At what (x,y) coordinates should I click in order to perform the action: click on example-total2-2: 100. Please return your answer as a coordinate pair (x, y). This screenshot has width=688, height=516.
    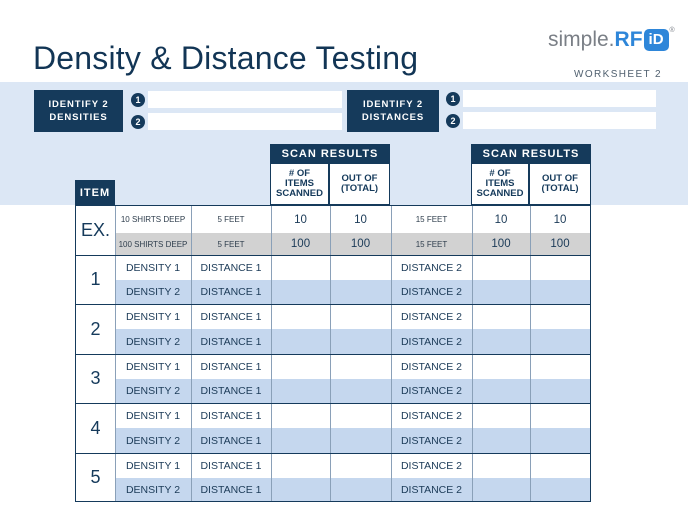
    Looking at the image, I should click on (560, 244).